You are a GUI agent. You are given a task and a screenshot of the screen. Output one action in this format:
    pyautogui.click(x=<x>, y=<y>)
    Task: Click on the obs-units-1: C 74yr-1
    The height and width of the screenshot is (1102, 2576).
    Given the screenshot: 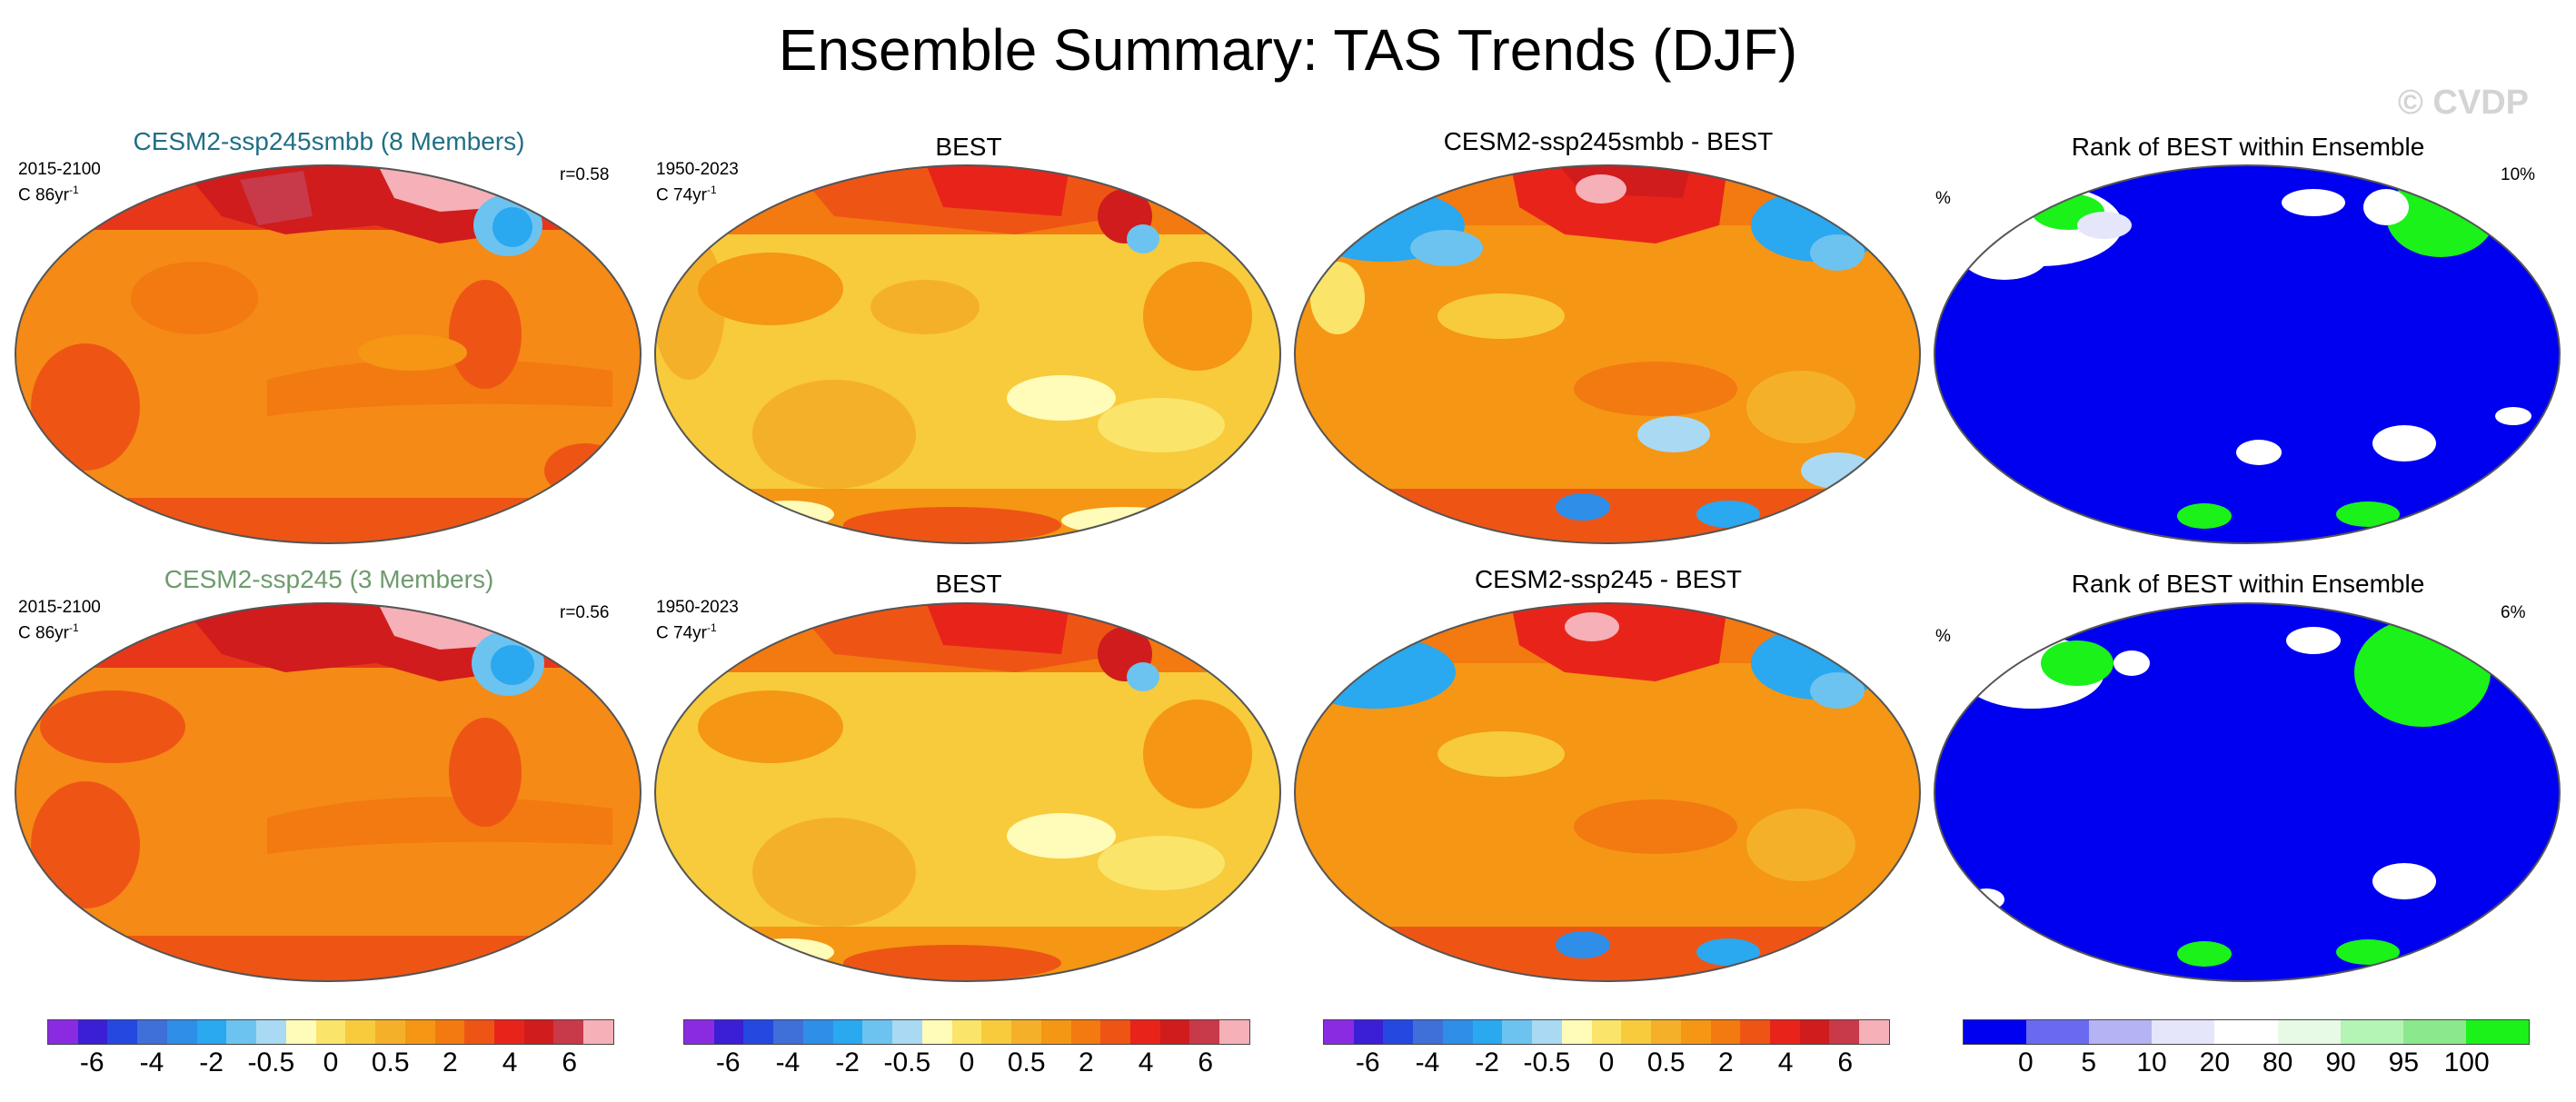 What is the action you would take?
    pyautogui.click(x=686, y=194)
    